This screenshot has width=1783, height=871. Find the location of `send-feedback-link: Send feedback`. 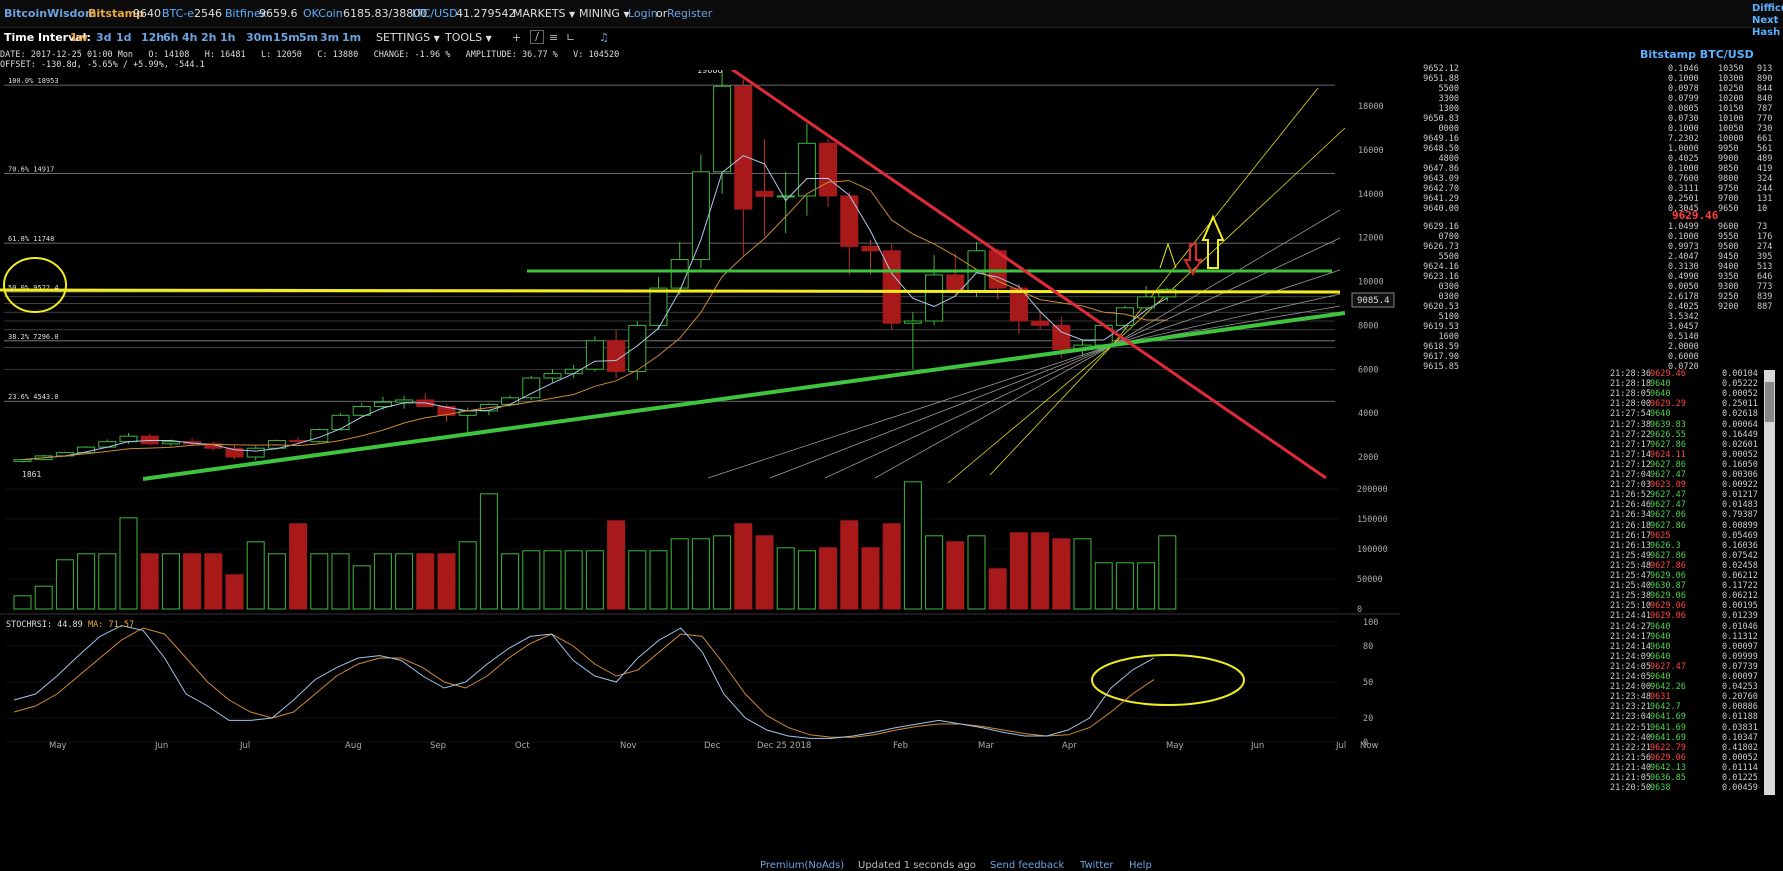

send-feedback-link: Send feedback is located at coordinates (1027, 865).